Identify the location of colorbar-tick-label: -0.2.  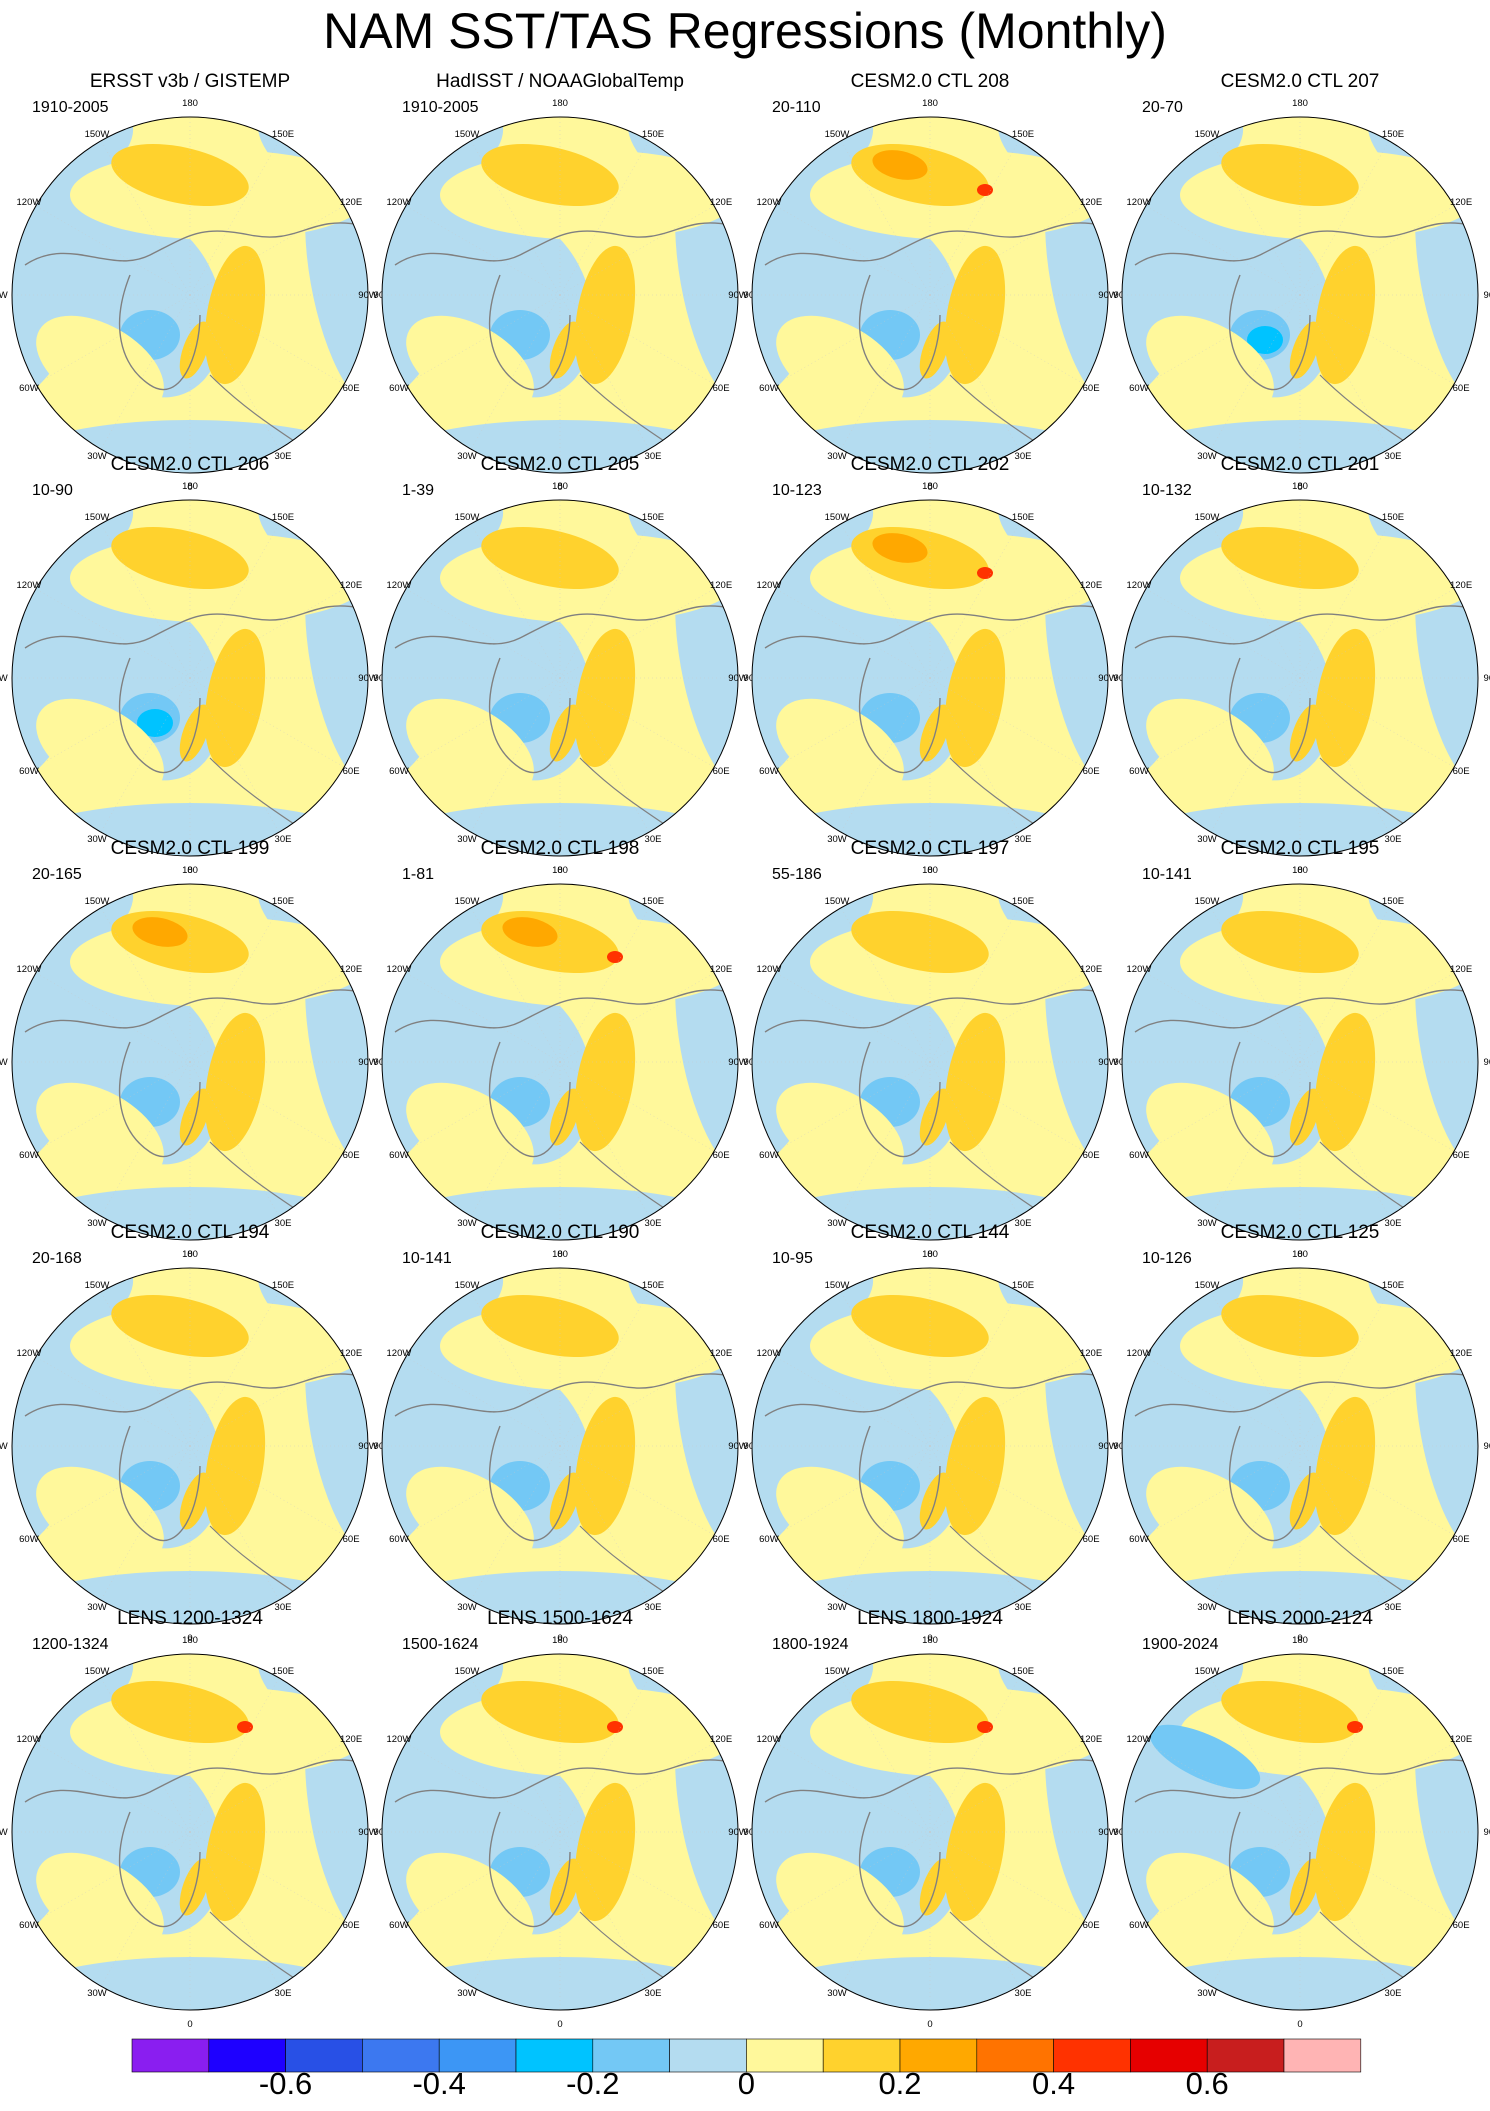
(592, 2083).